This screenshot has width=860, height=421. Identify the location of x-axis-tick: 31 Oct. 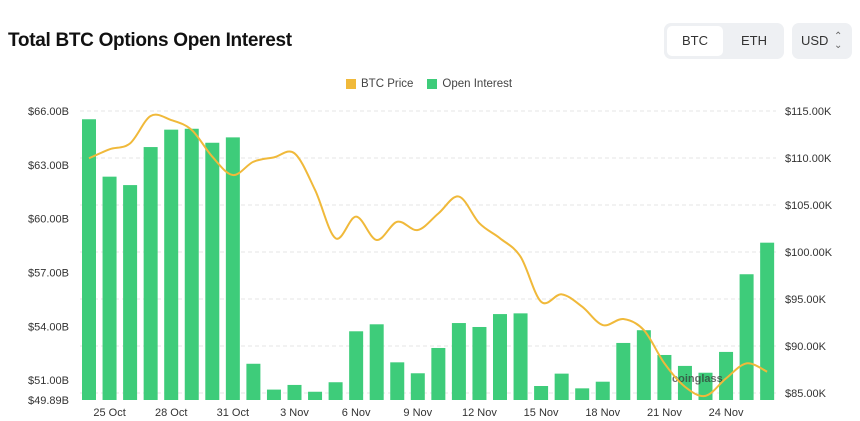
(233, 413).